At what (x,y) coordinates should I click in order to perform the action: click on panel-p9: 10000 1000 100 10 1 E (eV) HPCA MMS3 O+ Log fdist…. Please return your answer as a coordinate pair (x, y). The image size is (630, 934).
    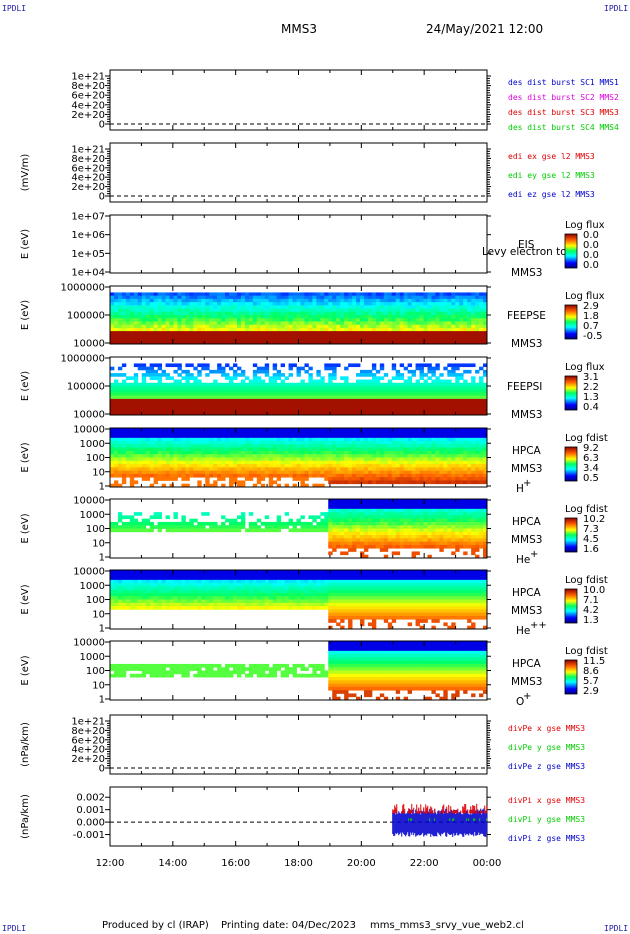
    Looking at the image, I should click on (314, 673).